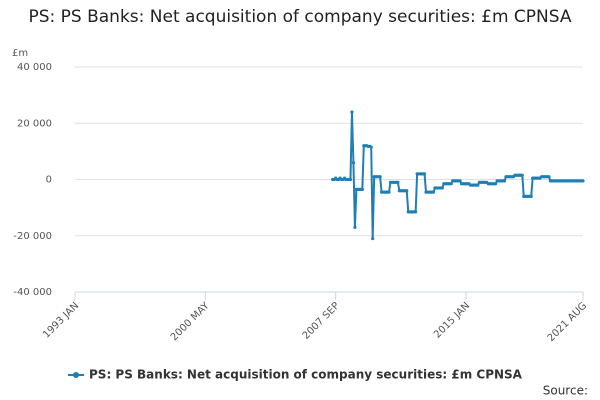 The width and height of the screenshot is (600, 400). Describe the element at coordinates (32, 236) in the screenshot. I see `y-tick-label: -20 000` at that location.